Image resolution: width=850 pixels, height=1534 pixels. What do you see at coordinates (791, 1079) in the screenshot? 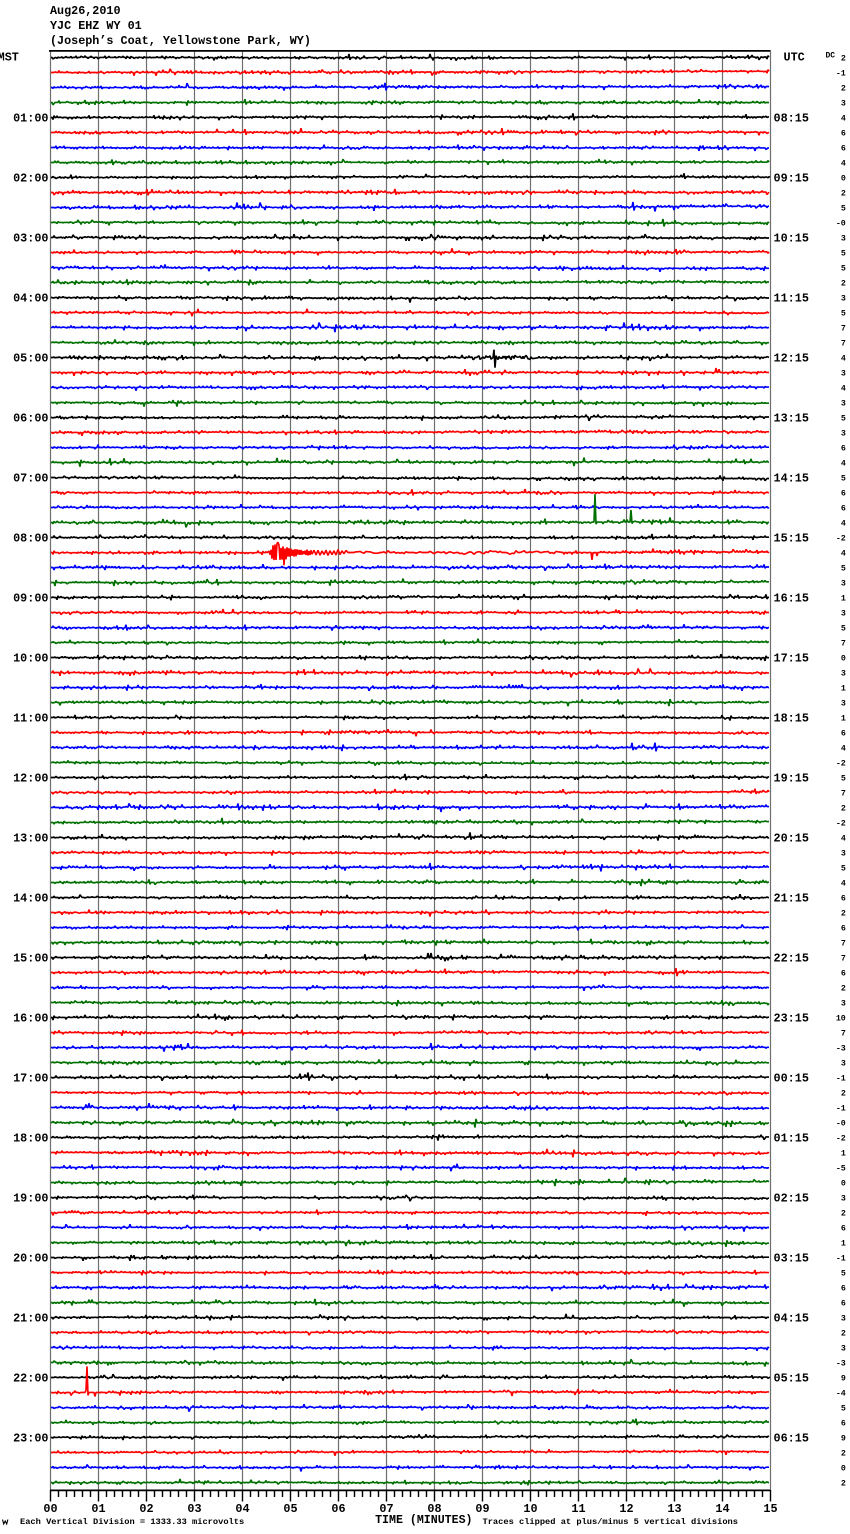
I see `svg-text: 00:15` at bounding box center [791, 1079].